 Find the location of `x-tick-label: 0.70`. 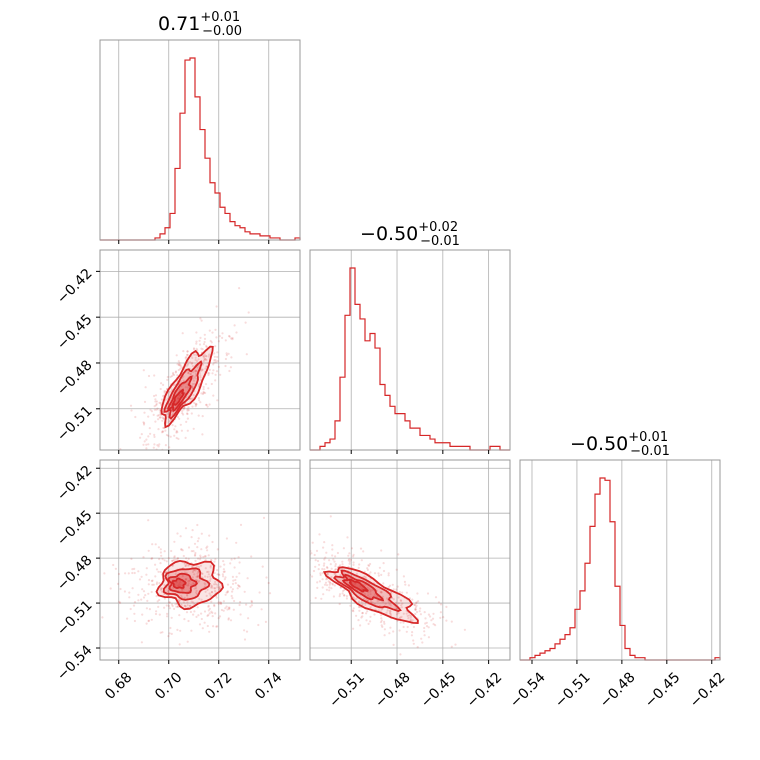

x-tick-label: 0.70 is located at coordinates (168, 685).